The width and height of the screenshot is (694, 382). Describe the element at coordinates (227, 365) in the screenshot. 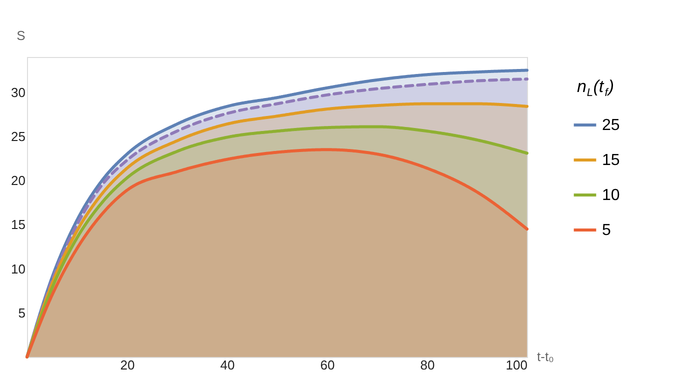

I see `x-tick-label: 40` at that location.